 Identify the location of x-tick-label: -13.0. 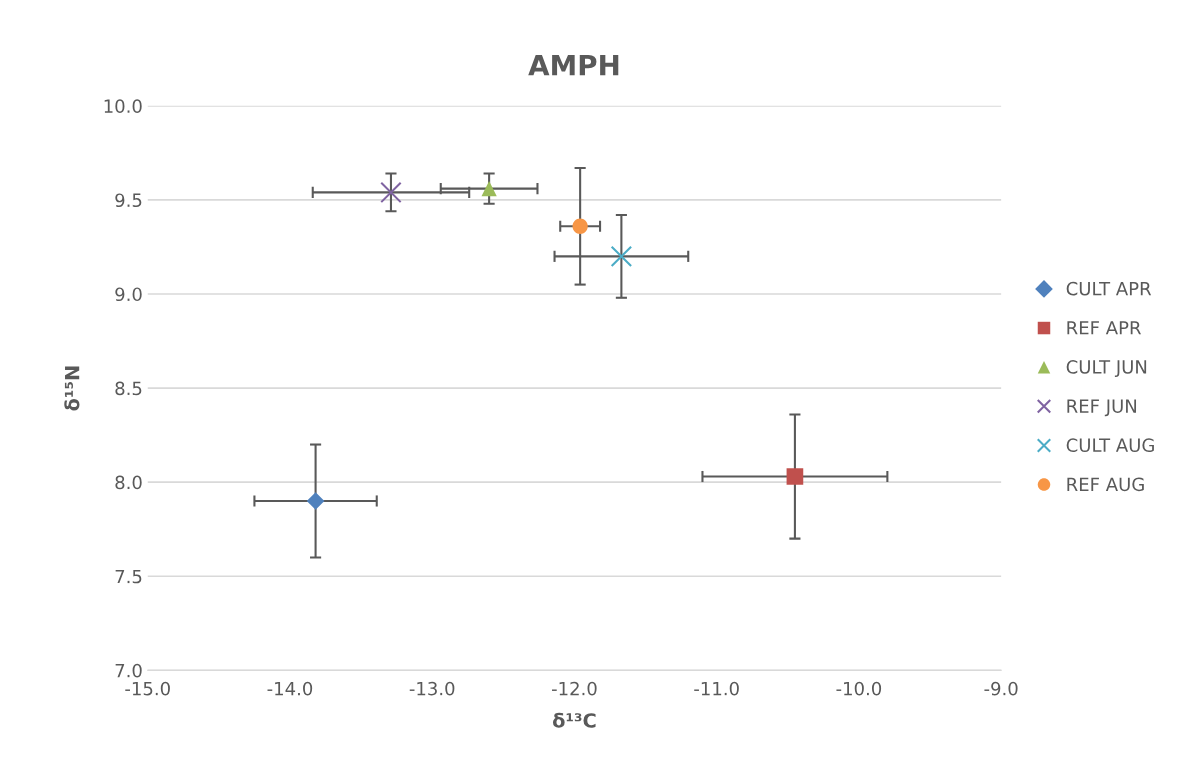
(432, 688).